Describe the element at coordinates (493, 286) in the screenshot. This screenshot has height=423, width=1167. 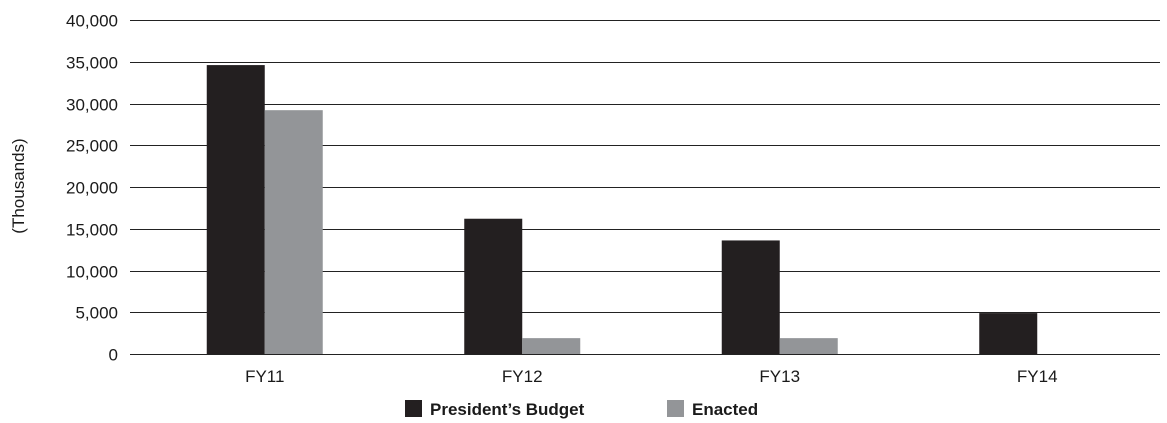
I see `bar-presidents-budget-fy12` at that location.